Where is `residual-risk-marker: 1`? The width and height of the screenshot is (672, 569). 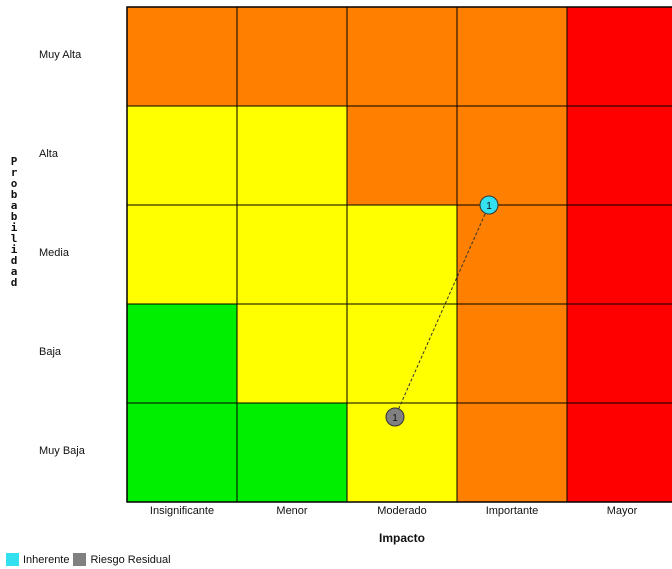 residual-risk-marker: 1 is located at coordinates (395, 417).